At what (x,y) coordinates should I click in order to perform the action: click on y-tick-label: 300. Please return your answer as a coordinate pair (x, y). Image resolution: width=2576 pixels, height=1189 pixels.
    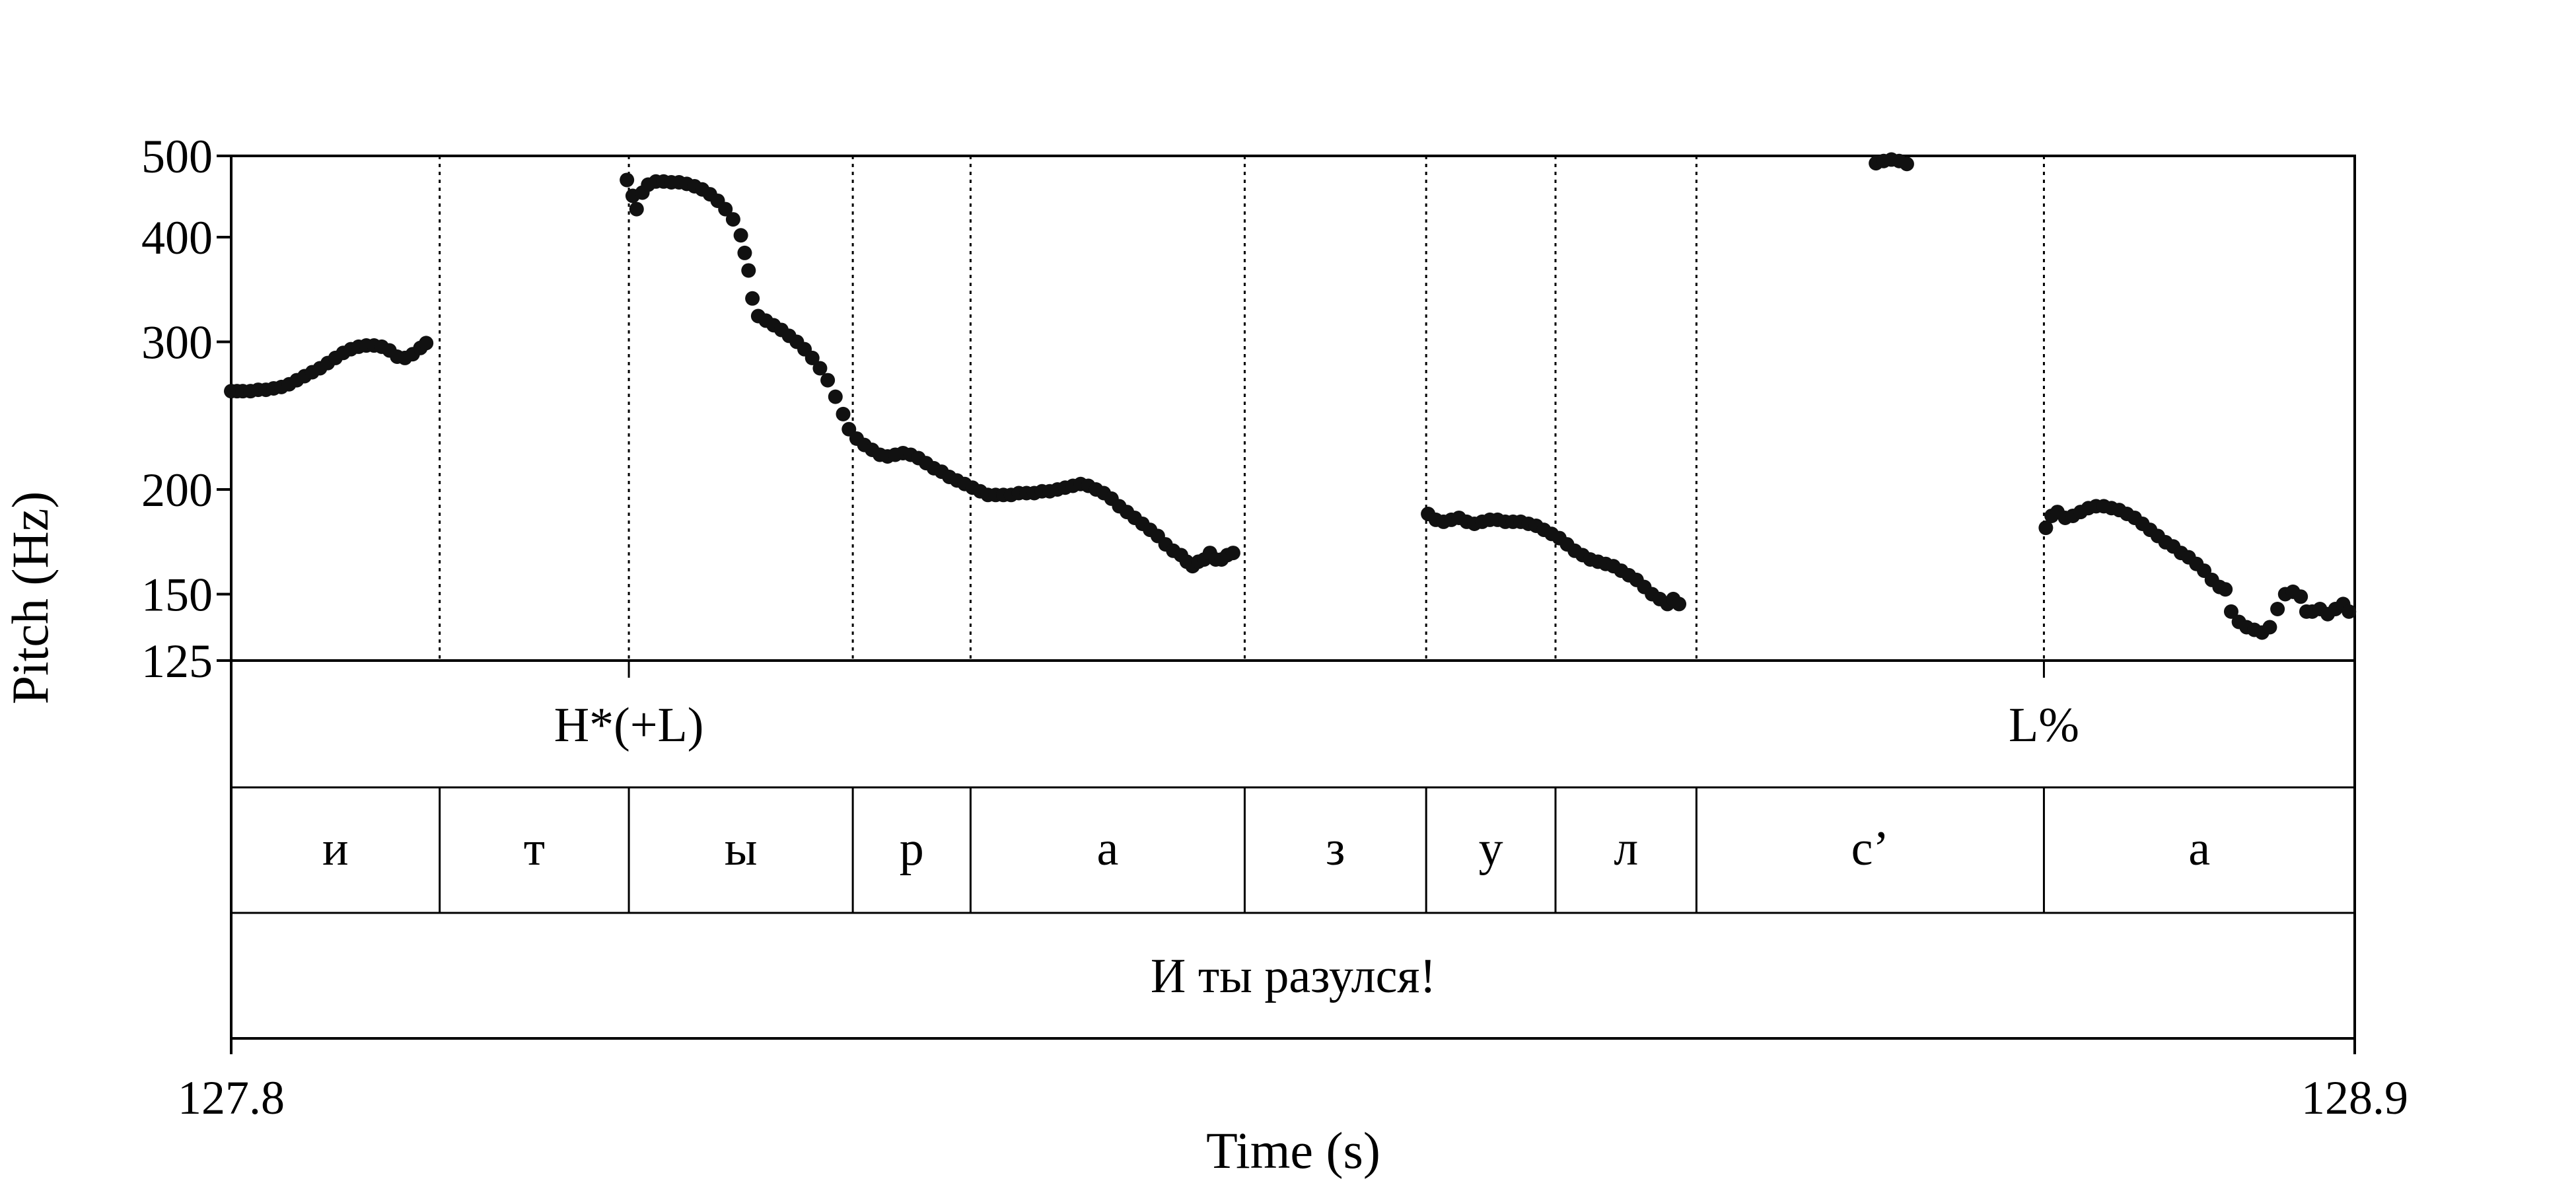
    Looking at the image, I should click on (177, 342).